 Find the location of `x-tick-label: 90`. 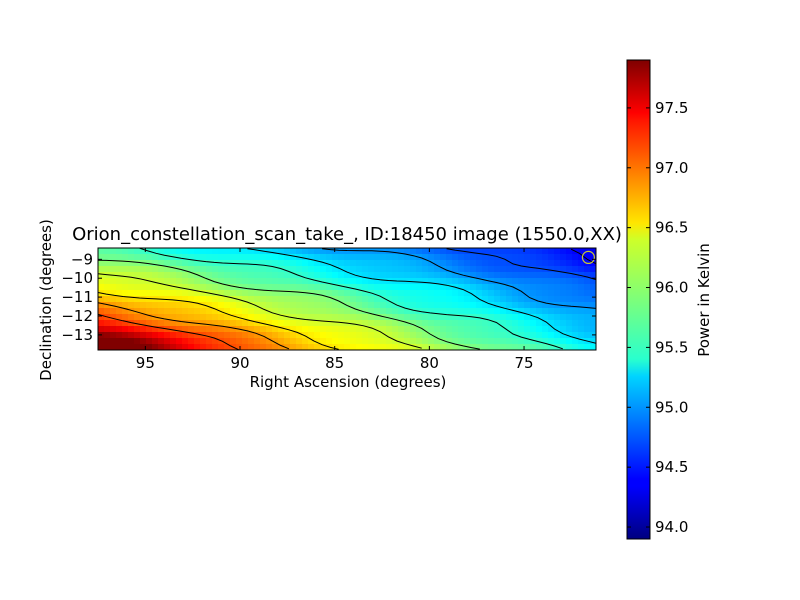

x-tick-label: 90 is located at coordinates (239, 363).